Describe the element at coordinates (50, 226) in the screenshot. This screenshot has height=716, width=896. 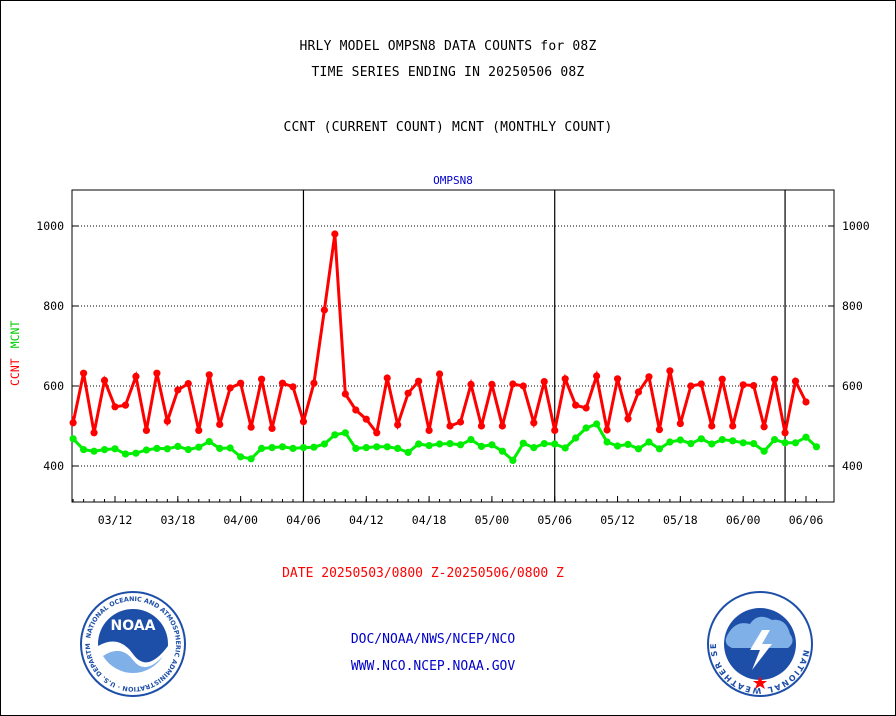
I see `y-tick-label-left: 1000` at that location.